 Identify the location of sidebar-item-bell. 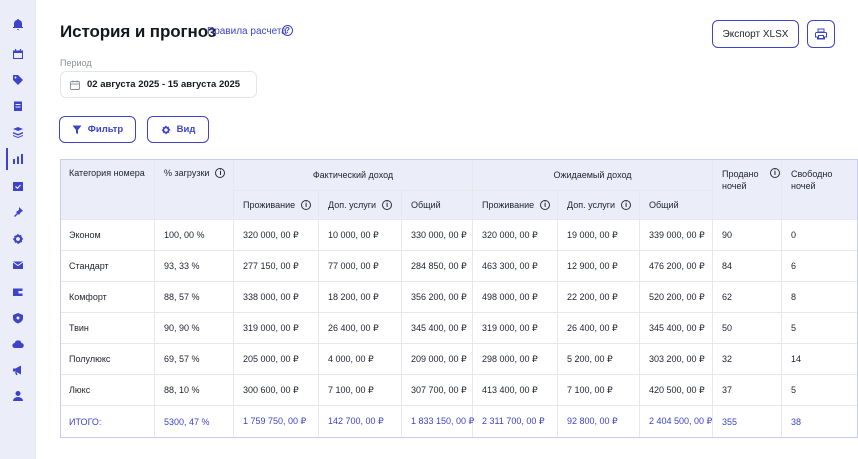
(18, 24).